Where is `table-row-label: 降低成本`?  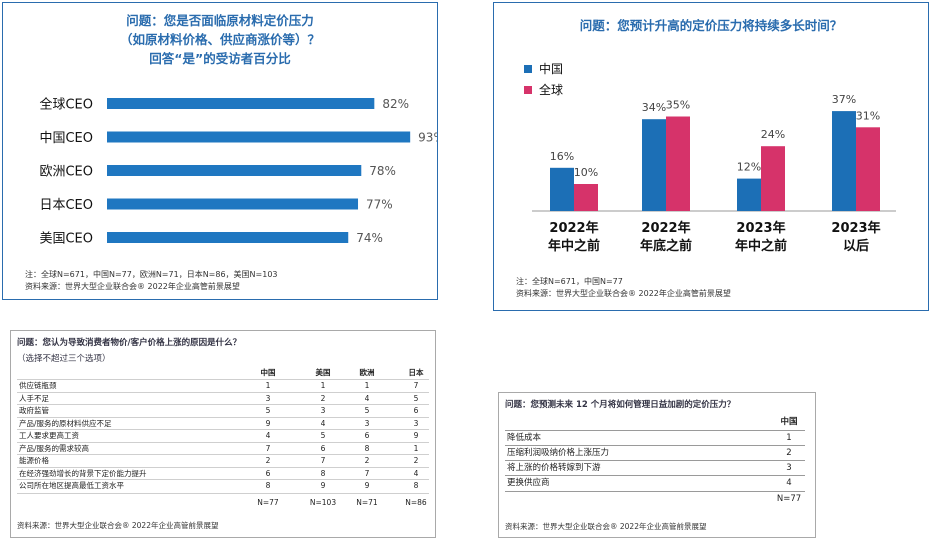 table-row-label: 降低成本 is located at coordinates (524, 438).